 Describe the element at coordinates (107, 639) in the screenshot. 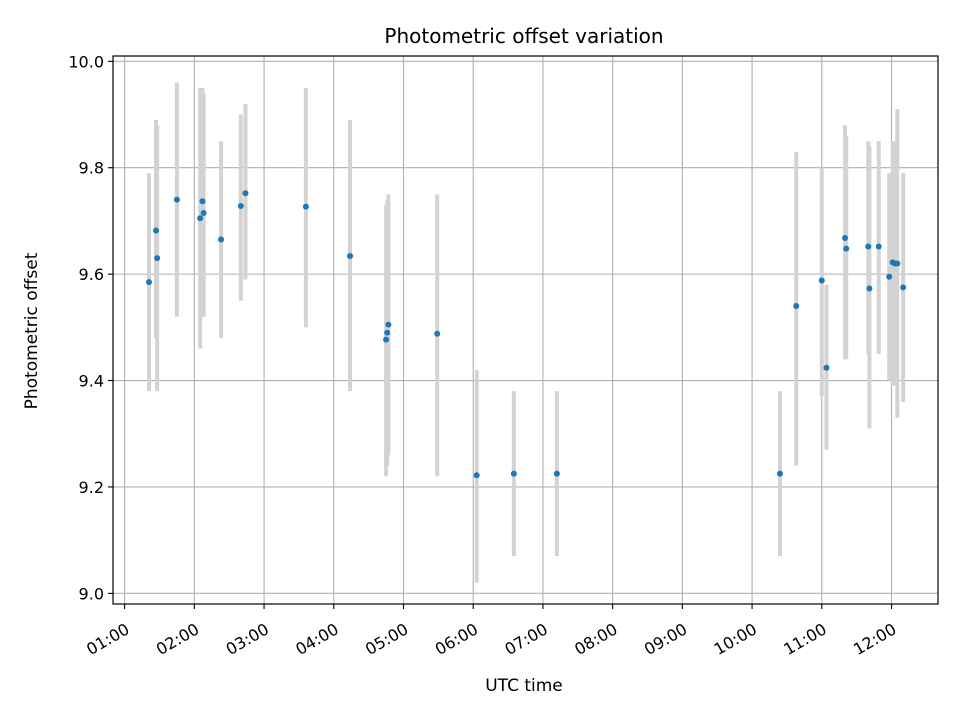

I see `x-tick-label: 01:00` at that location.